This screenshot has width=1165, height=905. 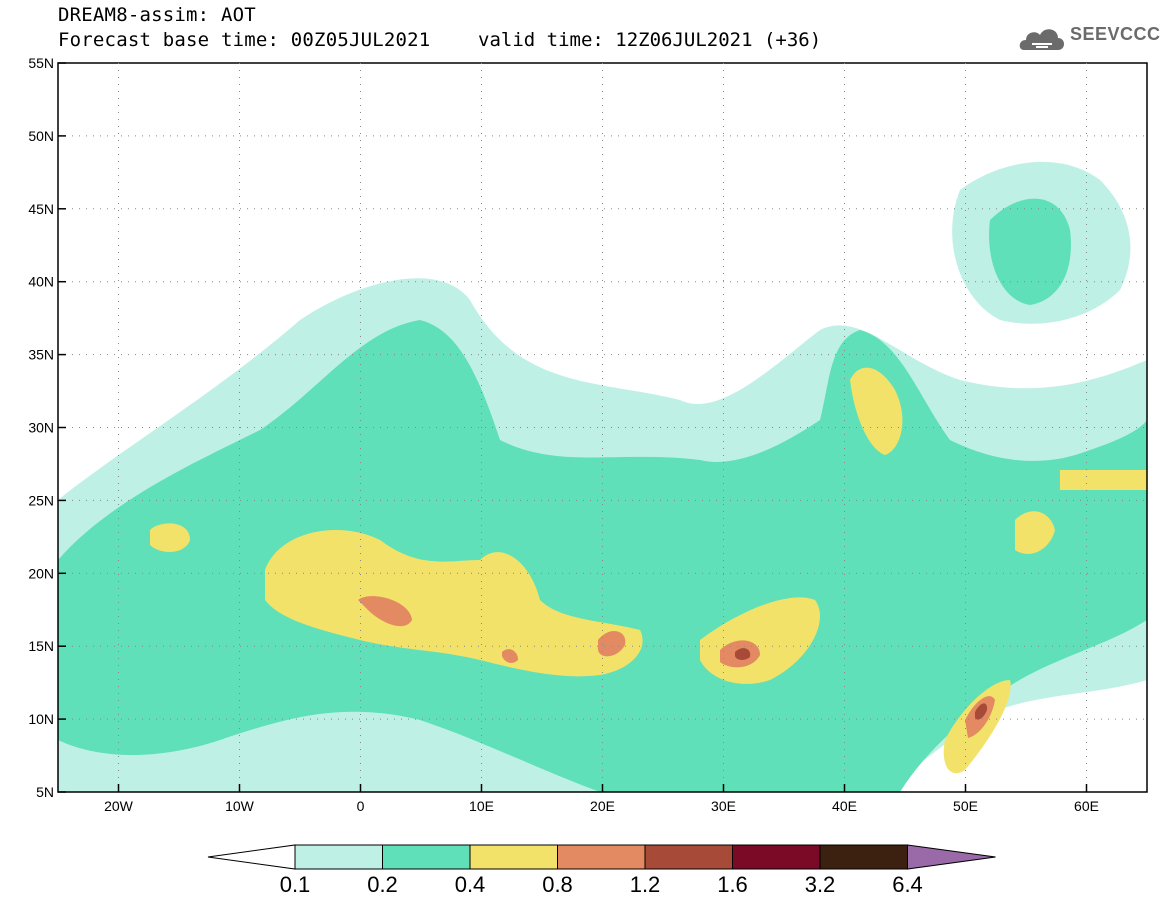 I want to click on colorbar-arrow-low, so click(x=251, y=857).